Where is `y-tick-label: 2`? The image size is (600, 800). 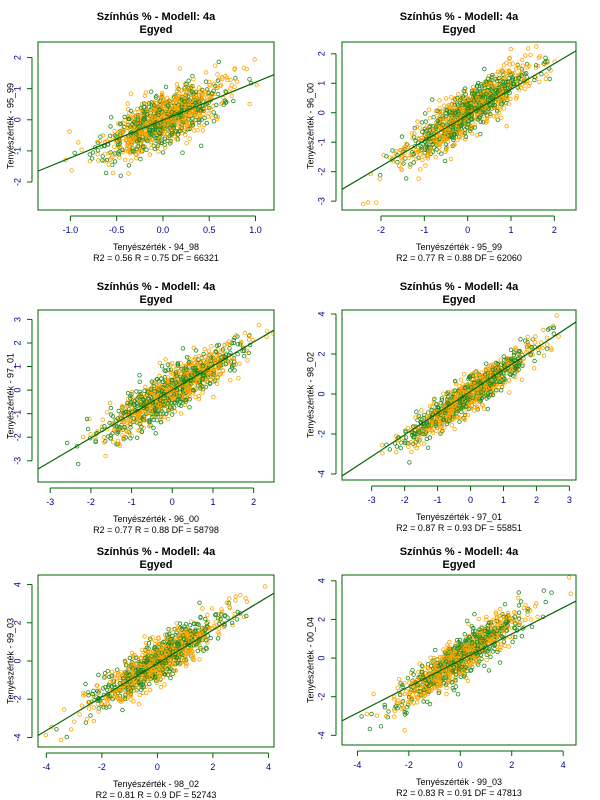 y-tick-label: 2 is located at coordinates (17, 342).